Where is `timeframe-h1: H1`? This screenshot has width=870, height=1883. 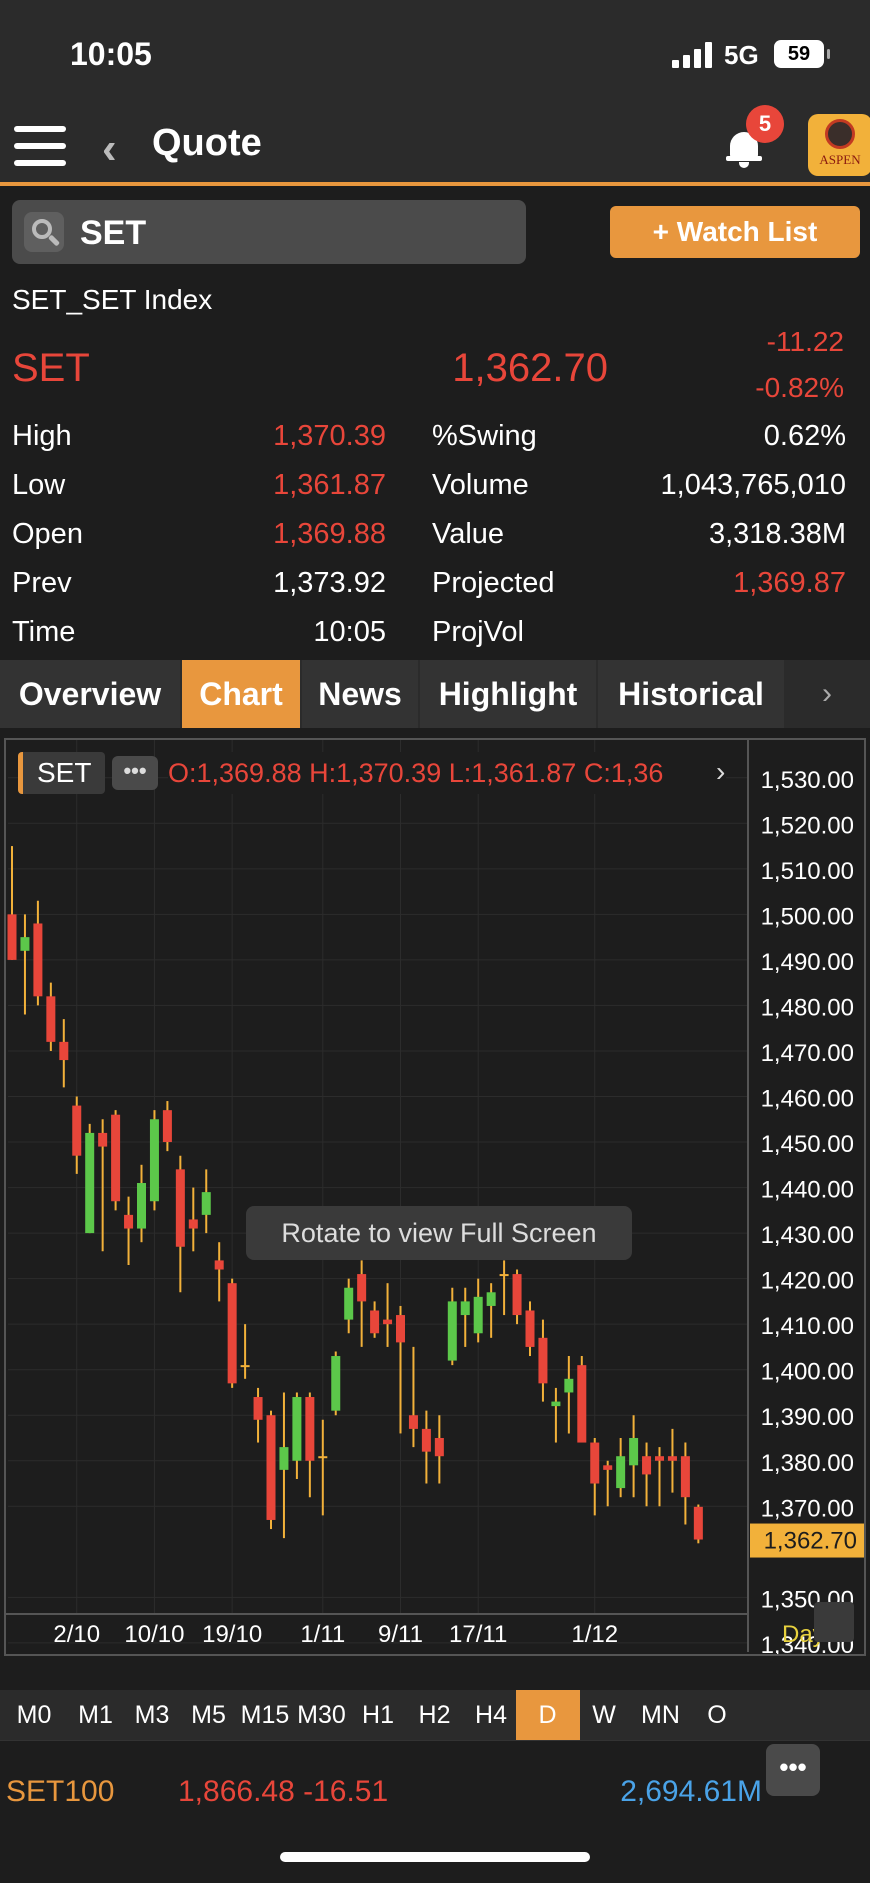
timeframe-h1: H1 is located at coordinates (378, 1715).